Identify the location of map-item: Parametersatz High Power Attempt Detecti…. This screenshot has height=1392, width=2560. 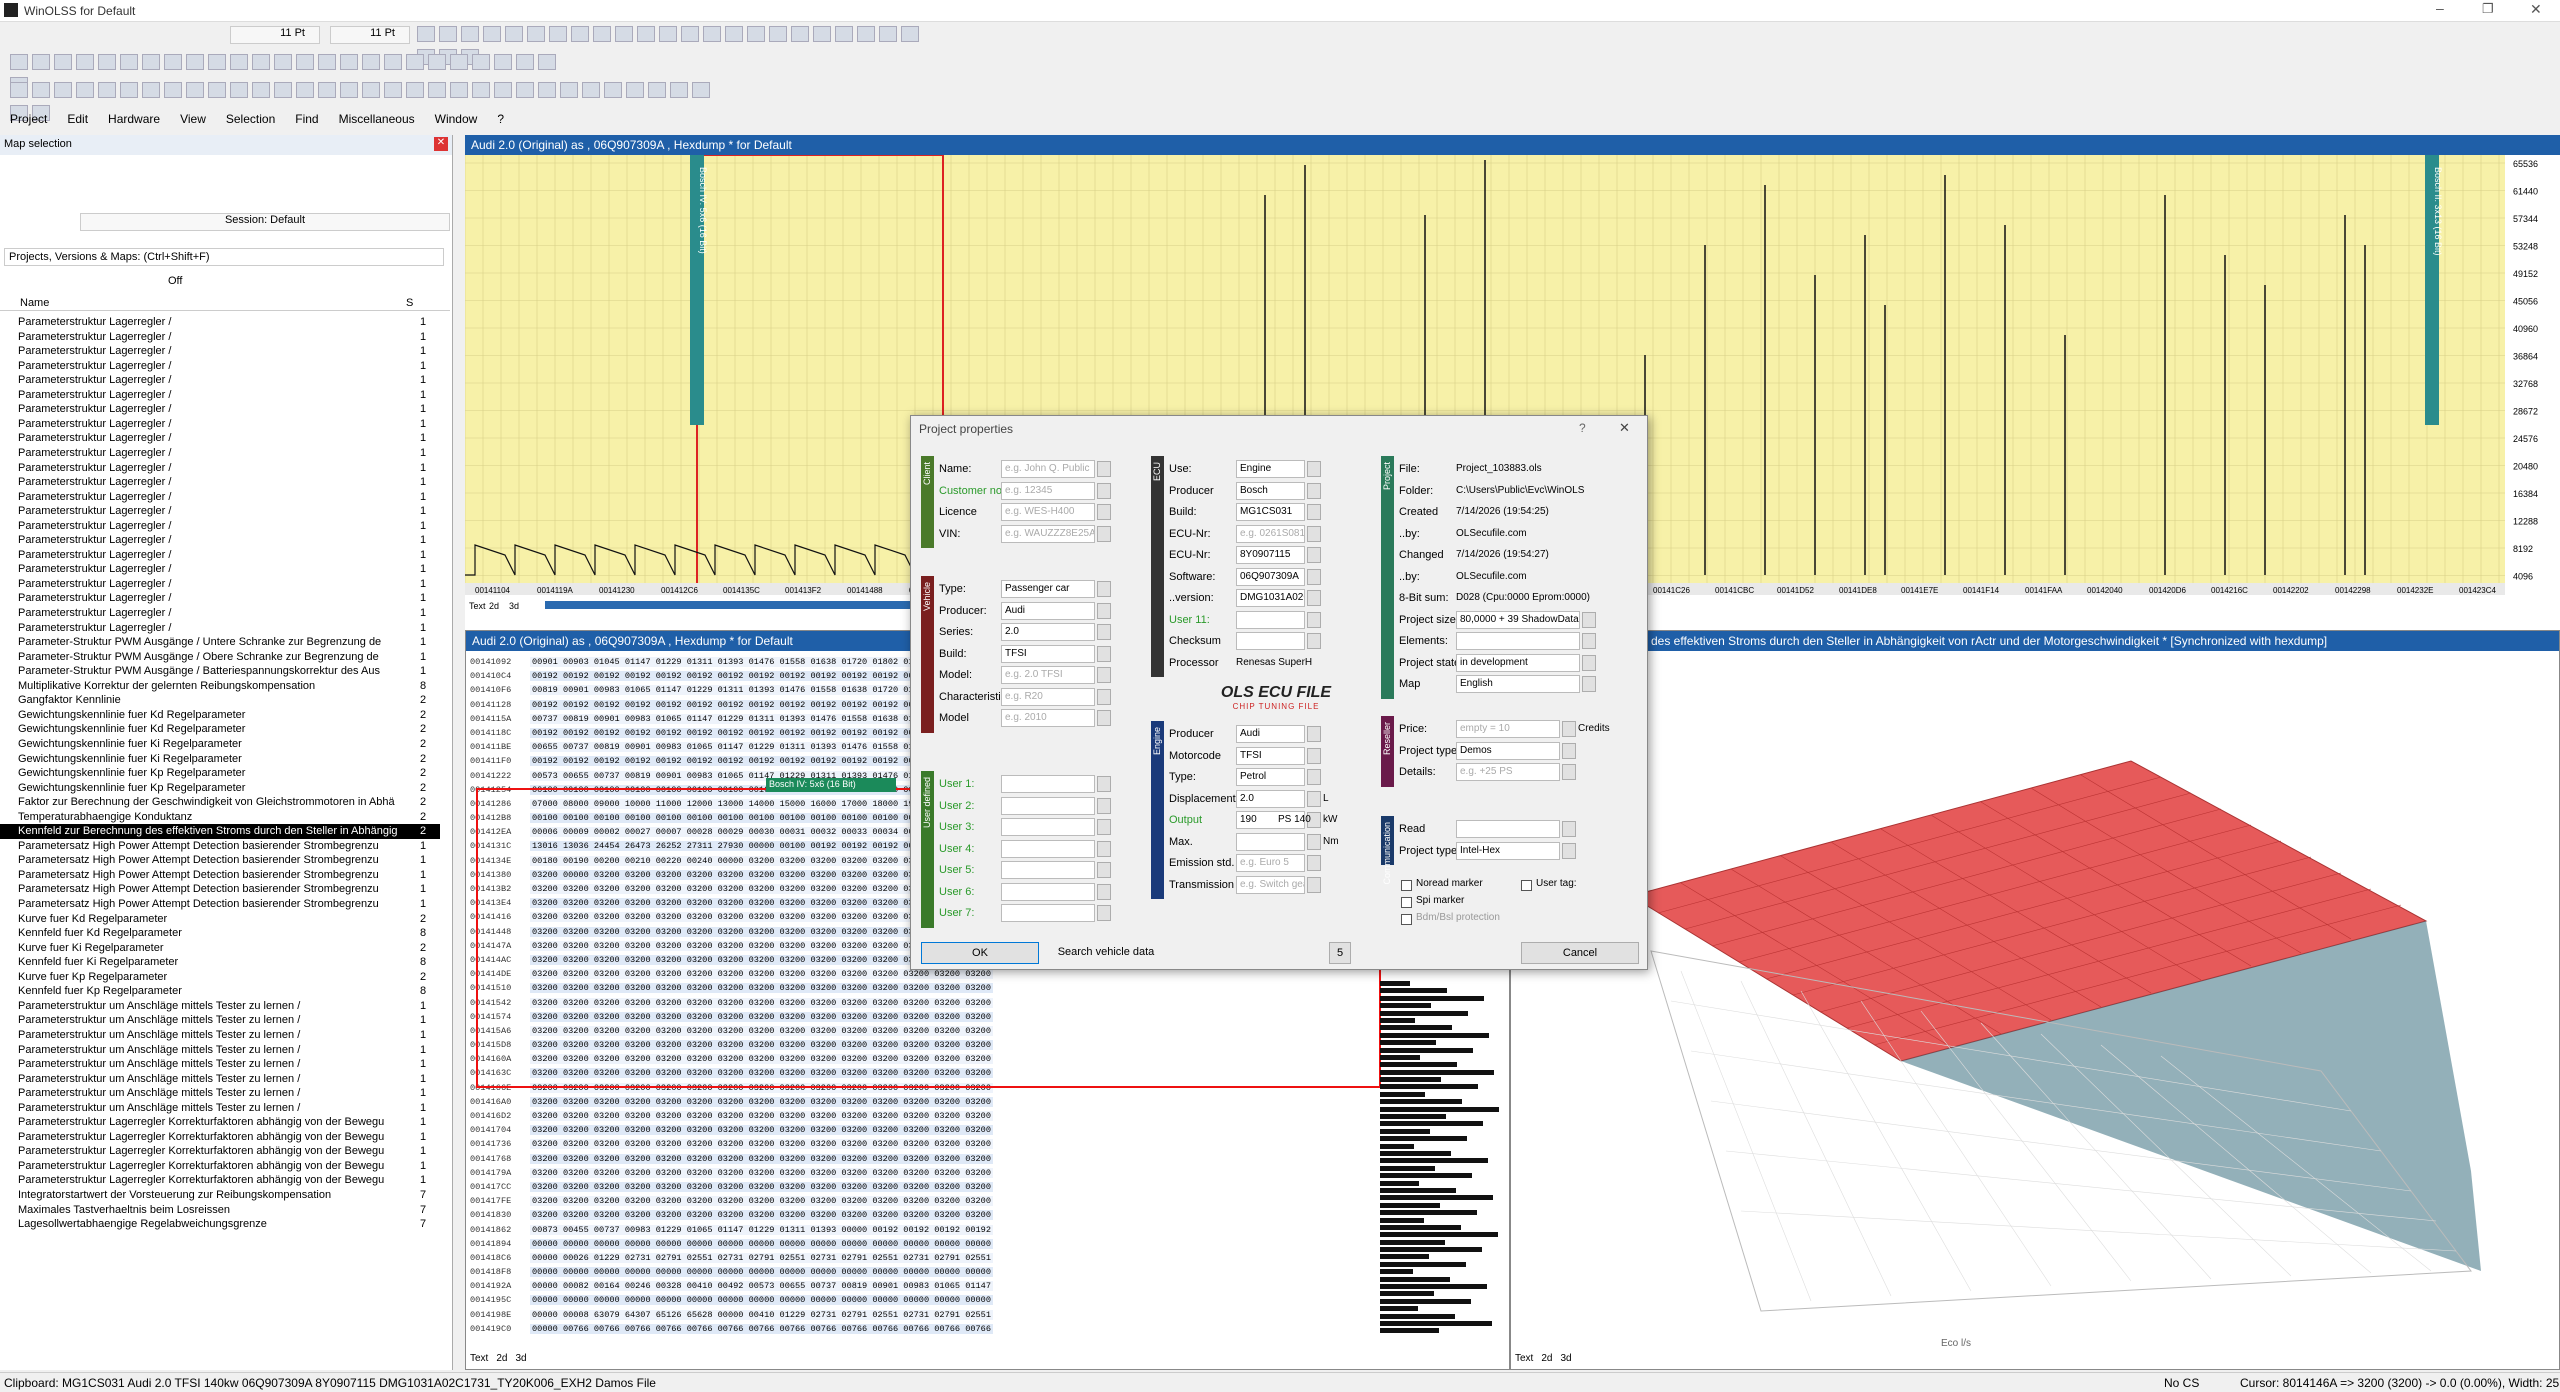
(220, 846).